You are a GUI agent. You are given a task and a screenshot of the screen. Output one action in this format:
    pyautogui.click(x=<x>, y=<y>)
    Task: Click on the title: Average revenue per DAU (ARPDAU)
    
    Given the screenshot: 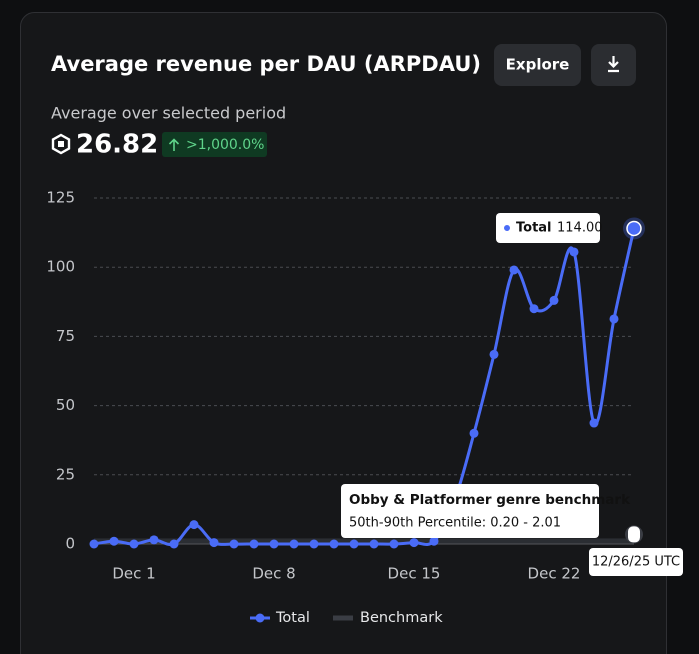 What is the action you would take?
    pyautogui.click(x=266, y=64)
    